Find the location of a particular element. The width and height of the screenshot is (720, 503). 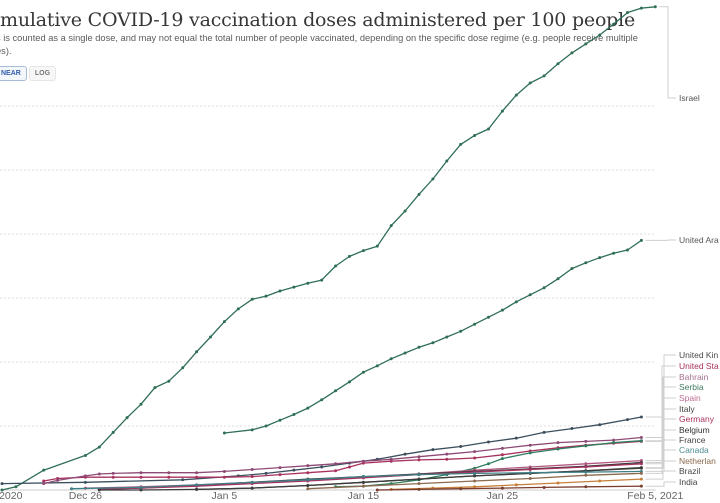

connector-brazil is located at coordinates (660, 475).